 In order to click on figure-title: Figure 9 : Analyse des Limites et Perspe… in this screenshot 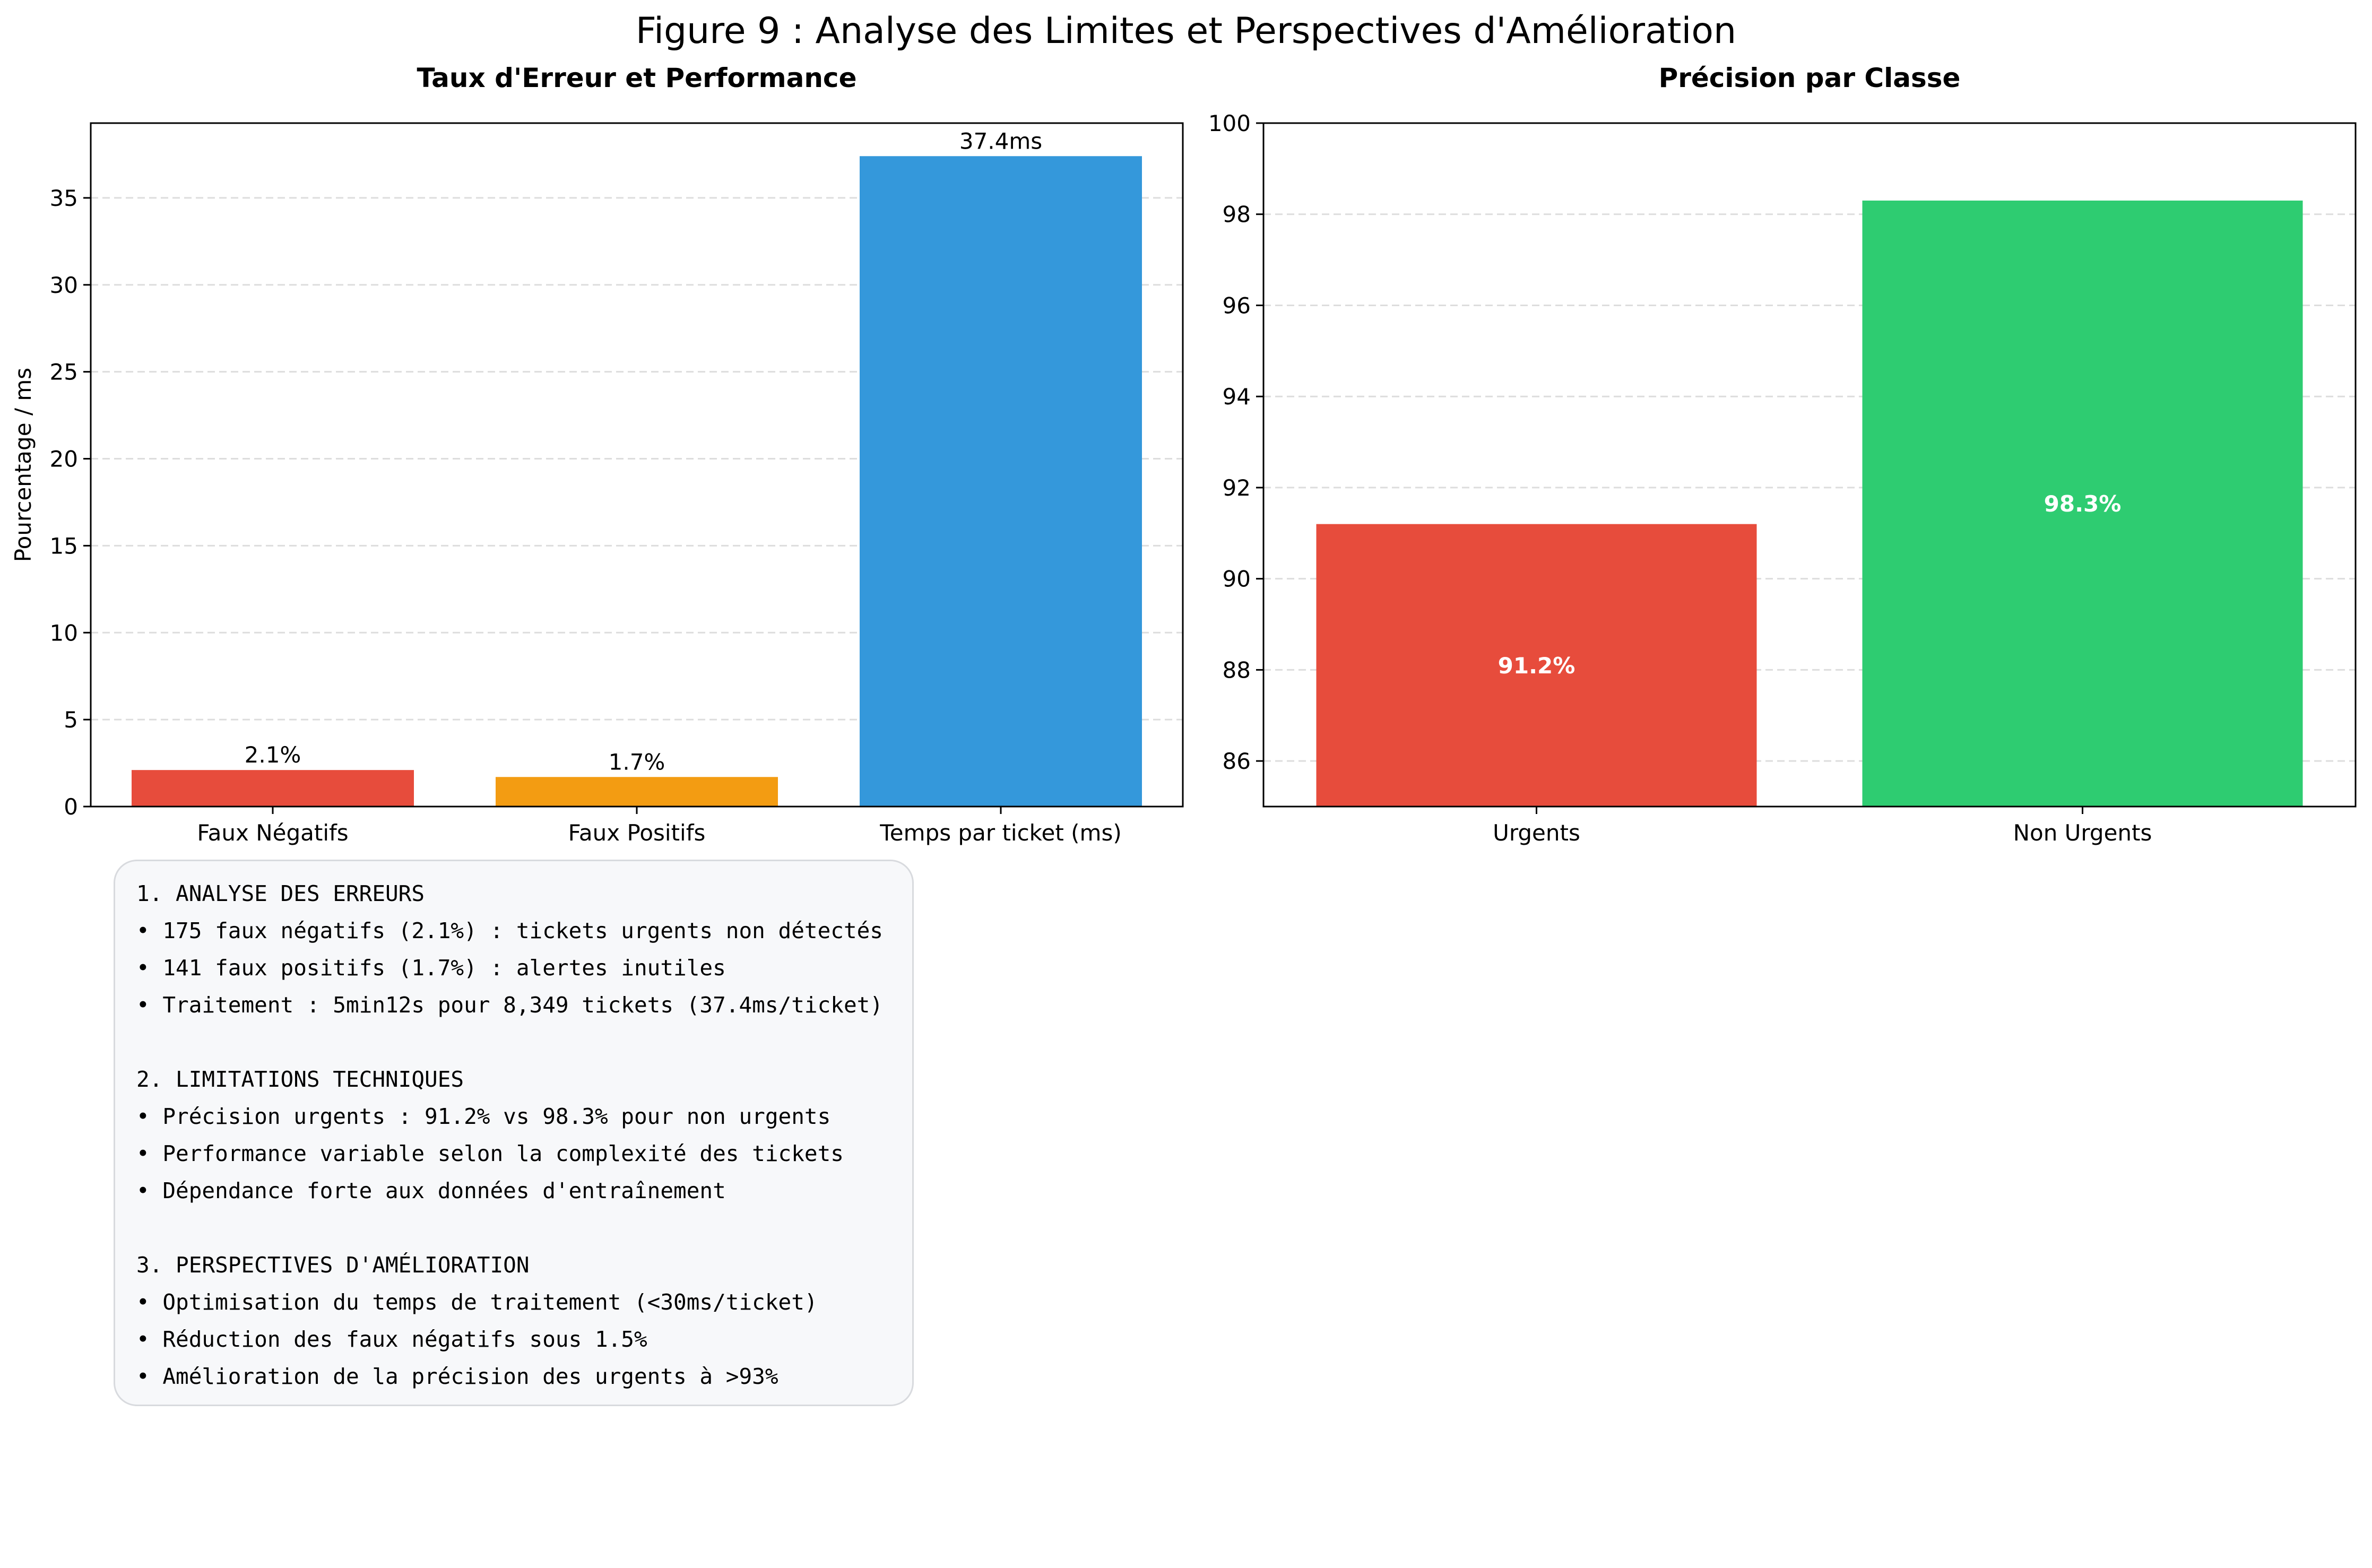, I will do `click(1186, 31)`.